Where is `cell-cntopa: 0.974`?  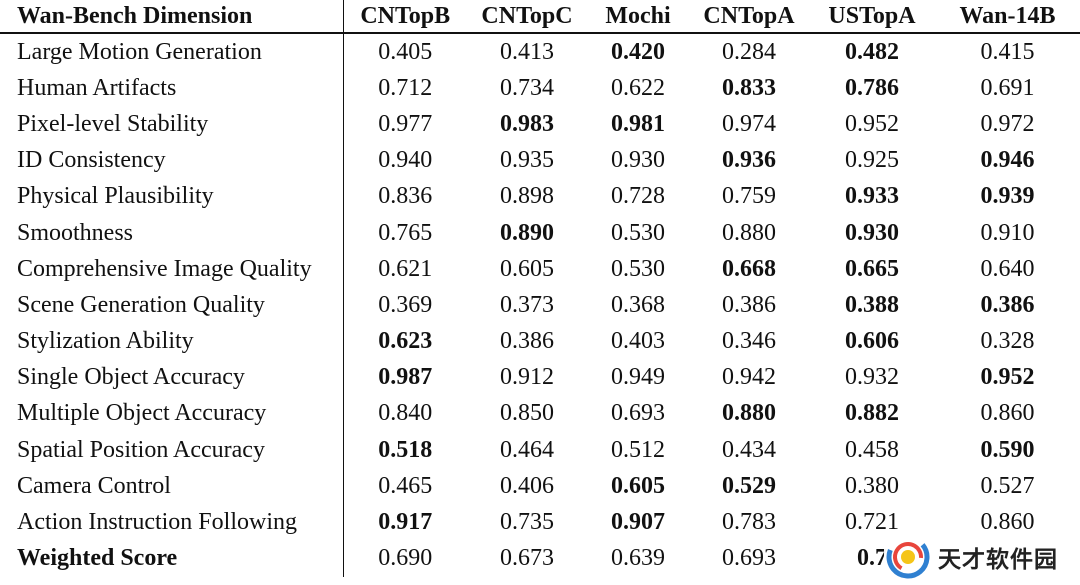
cell-cntopa: 0.974 is located at coordinates (749, 123).